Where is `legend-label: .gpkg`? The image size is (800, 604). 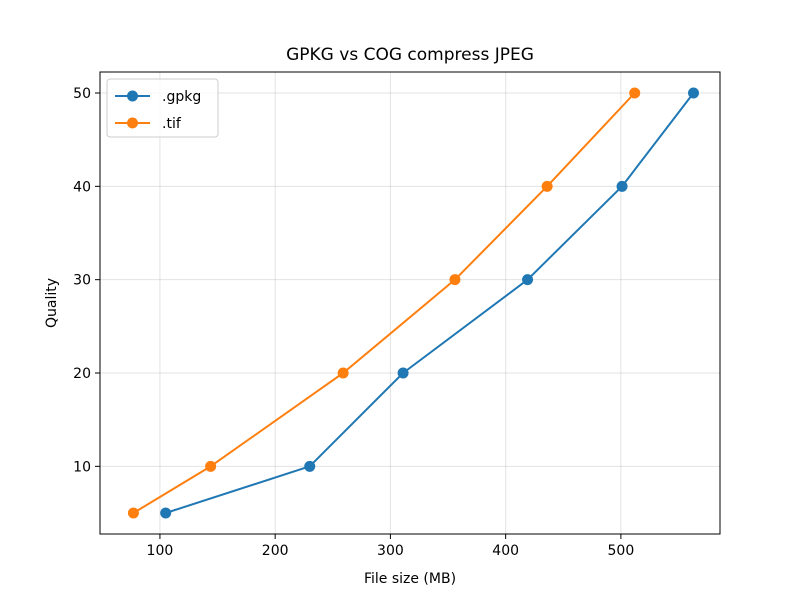 legend-label: .gpkg is located at coordinates (181, 97).